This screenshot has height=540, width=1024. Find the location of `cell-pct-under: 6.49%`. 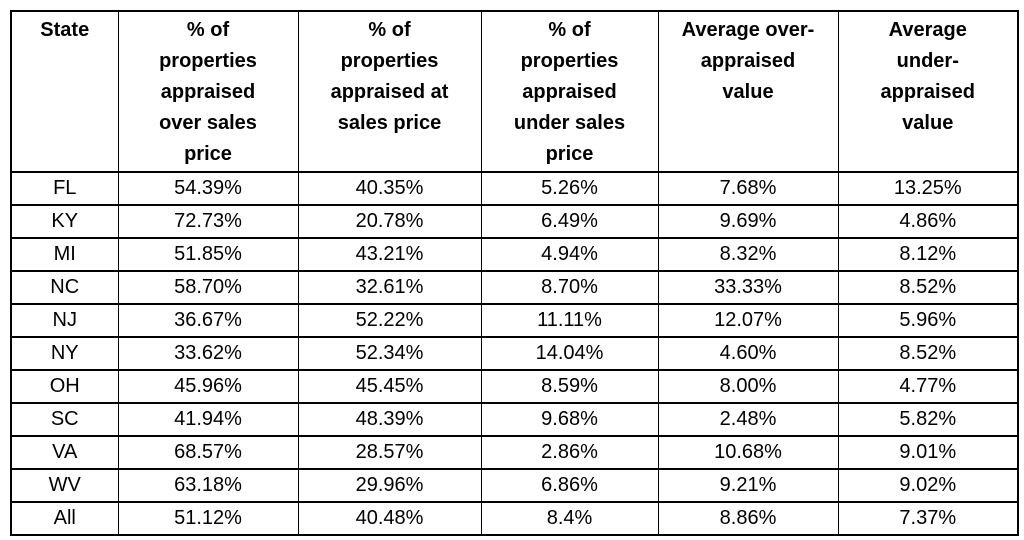

cell-pct-under: 6.49% is located at coordinates (569, 221).